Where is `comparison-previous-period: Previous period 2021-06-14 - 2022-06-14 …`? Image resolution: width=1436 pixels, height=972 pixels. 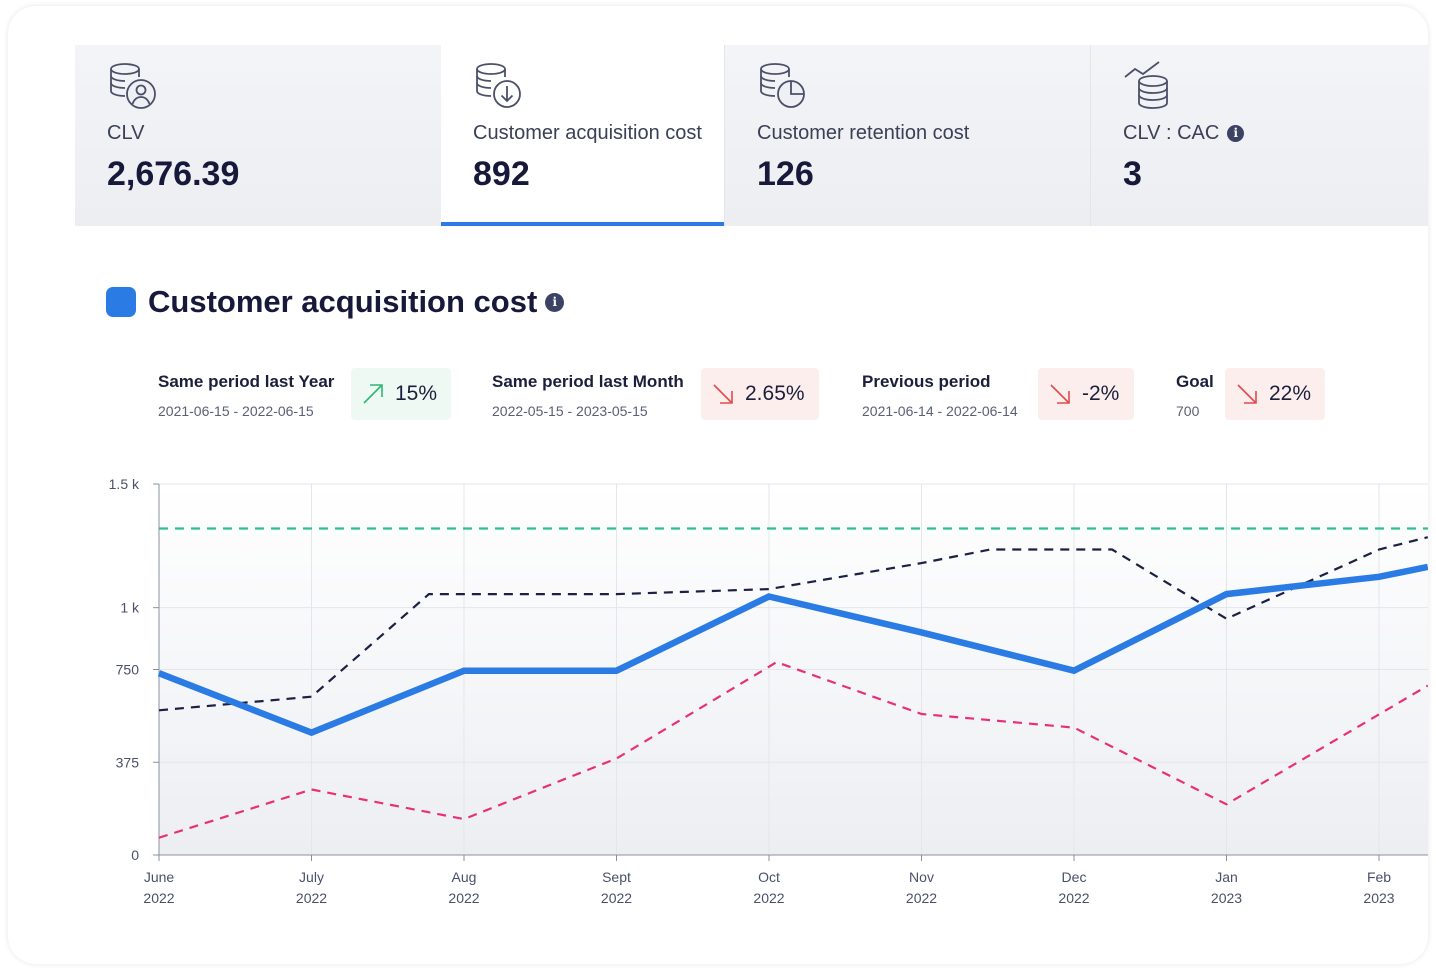
comparison-previous-period: Previous period 2021-06-14 - 2022-06-14 … is located at coordinates (1002, 397).